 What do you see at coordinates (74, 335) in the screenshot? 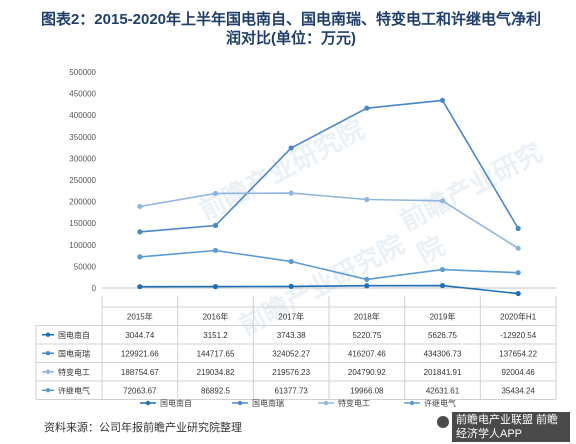
I see `series-row-label: 国电南自` at bounding box center [74, 335].